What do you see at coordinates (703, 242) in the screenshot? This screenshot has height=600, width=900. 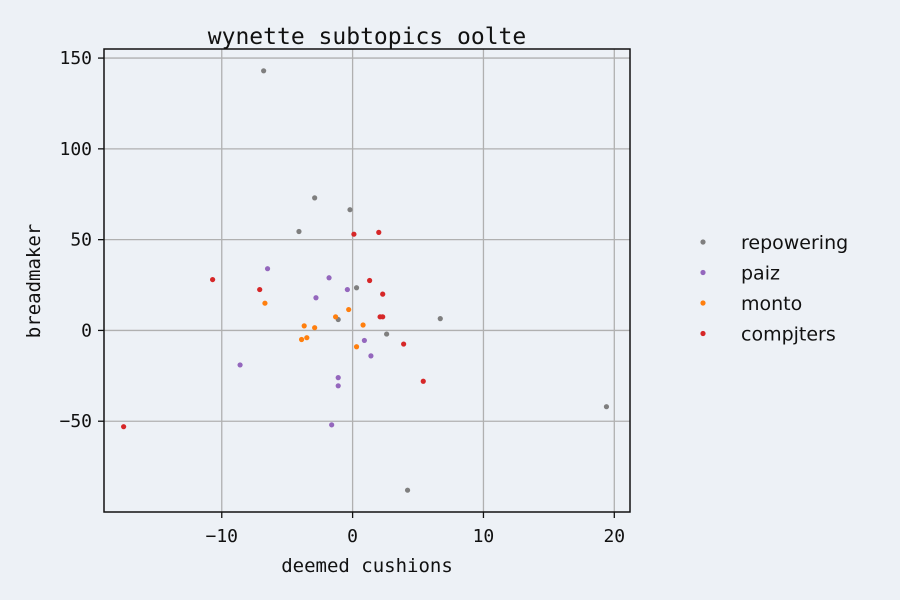 I see `legend-marker-repowering` at bounding box center [703, 242].